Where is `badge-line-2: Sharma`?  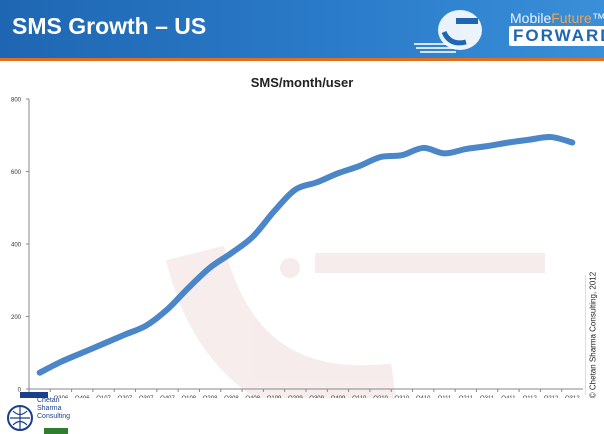
badge-line-2: Sharma is located at coordinates (49, 408).